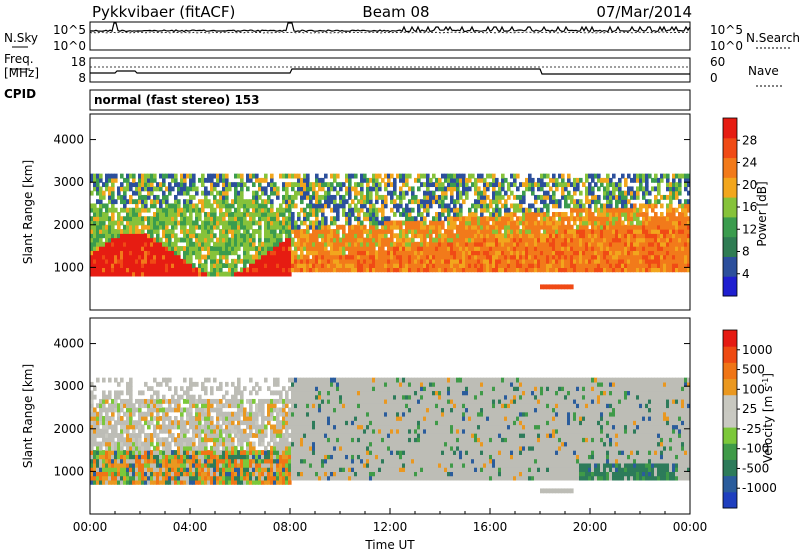  Describe the element at coordinates (68, 182) in the screenshot. I see `power-ytick-label: 3000` at that location.